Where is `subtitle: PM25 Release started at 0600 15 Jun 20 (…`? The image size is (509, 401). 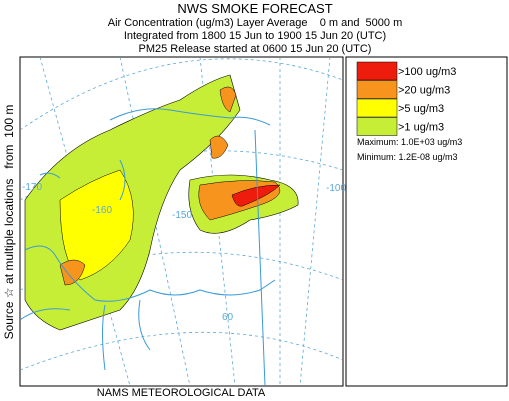 subtitle: PM25 Release started at 0600 15 Jun 20 (… is located at coordinates (255, 49).